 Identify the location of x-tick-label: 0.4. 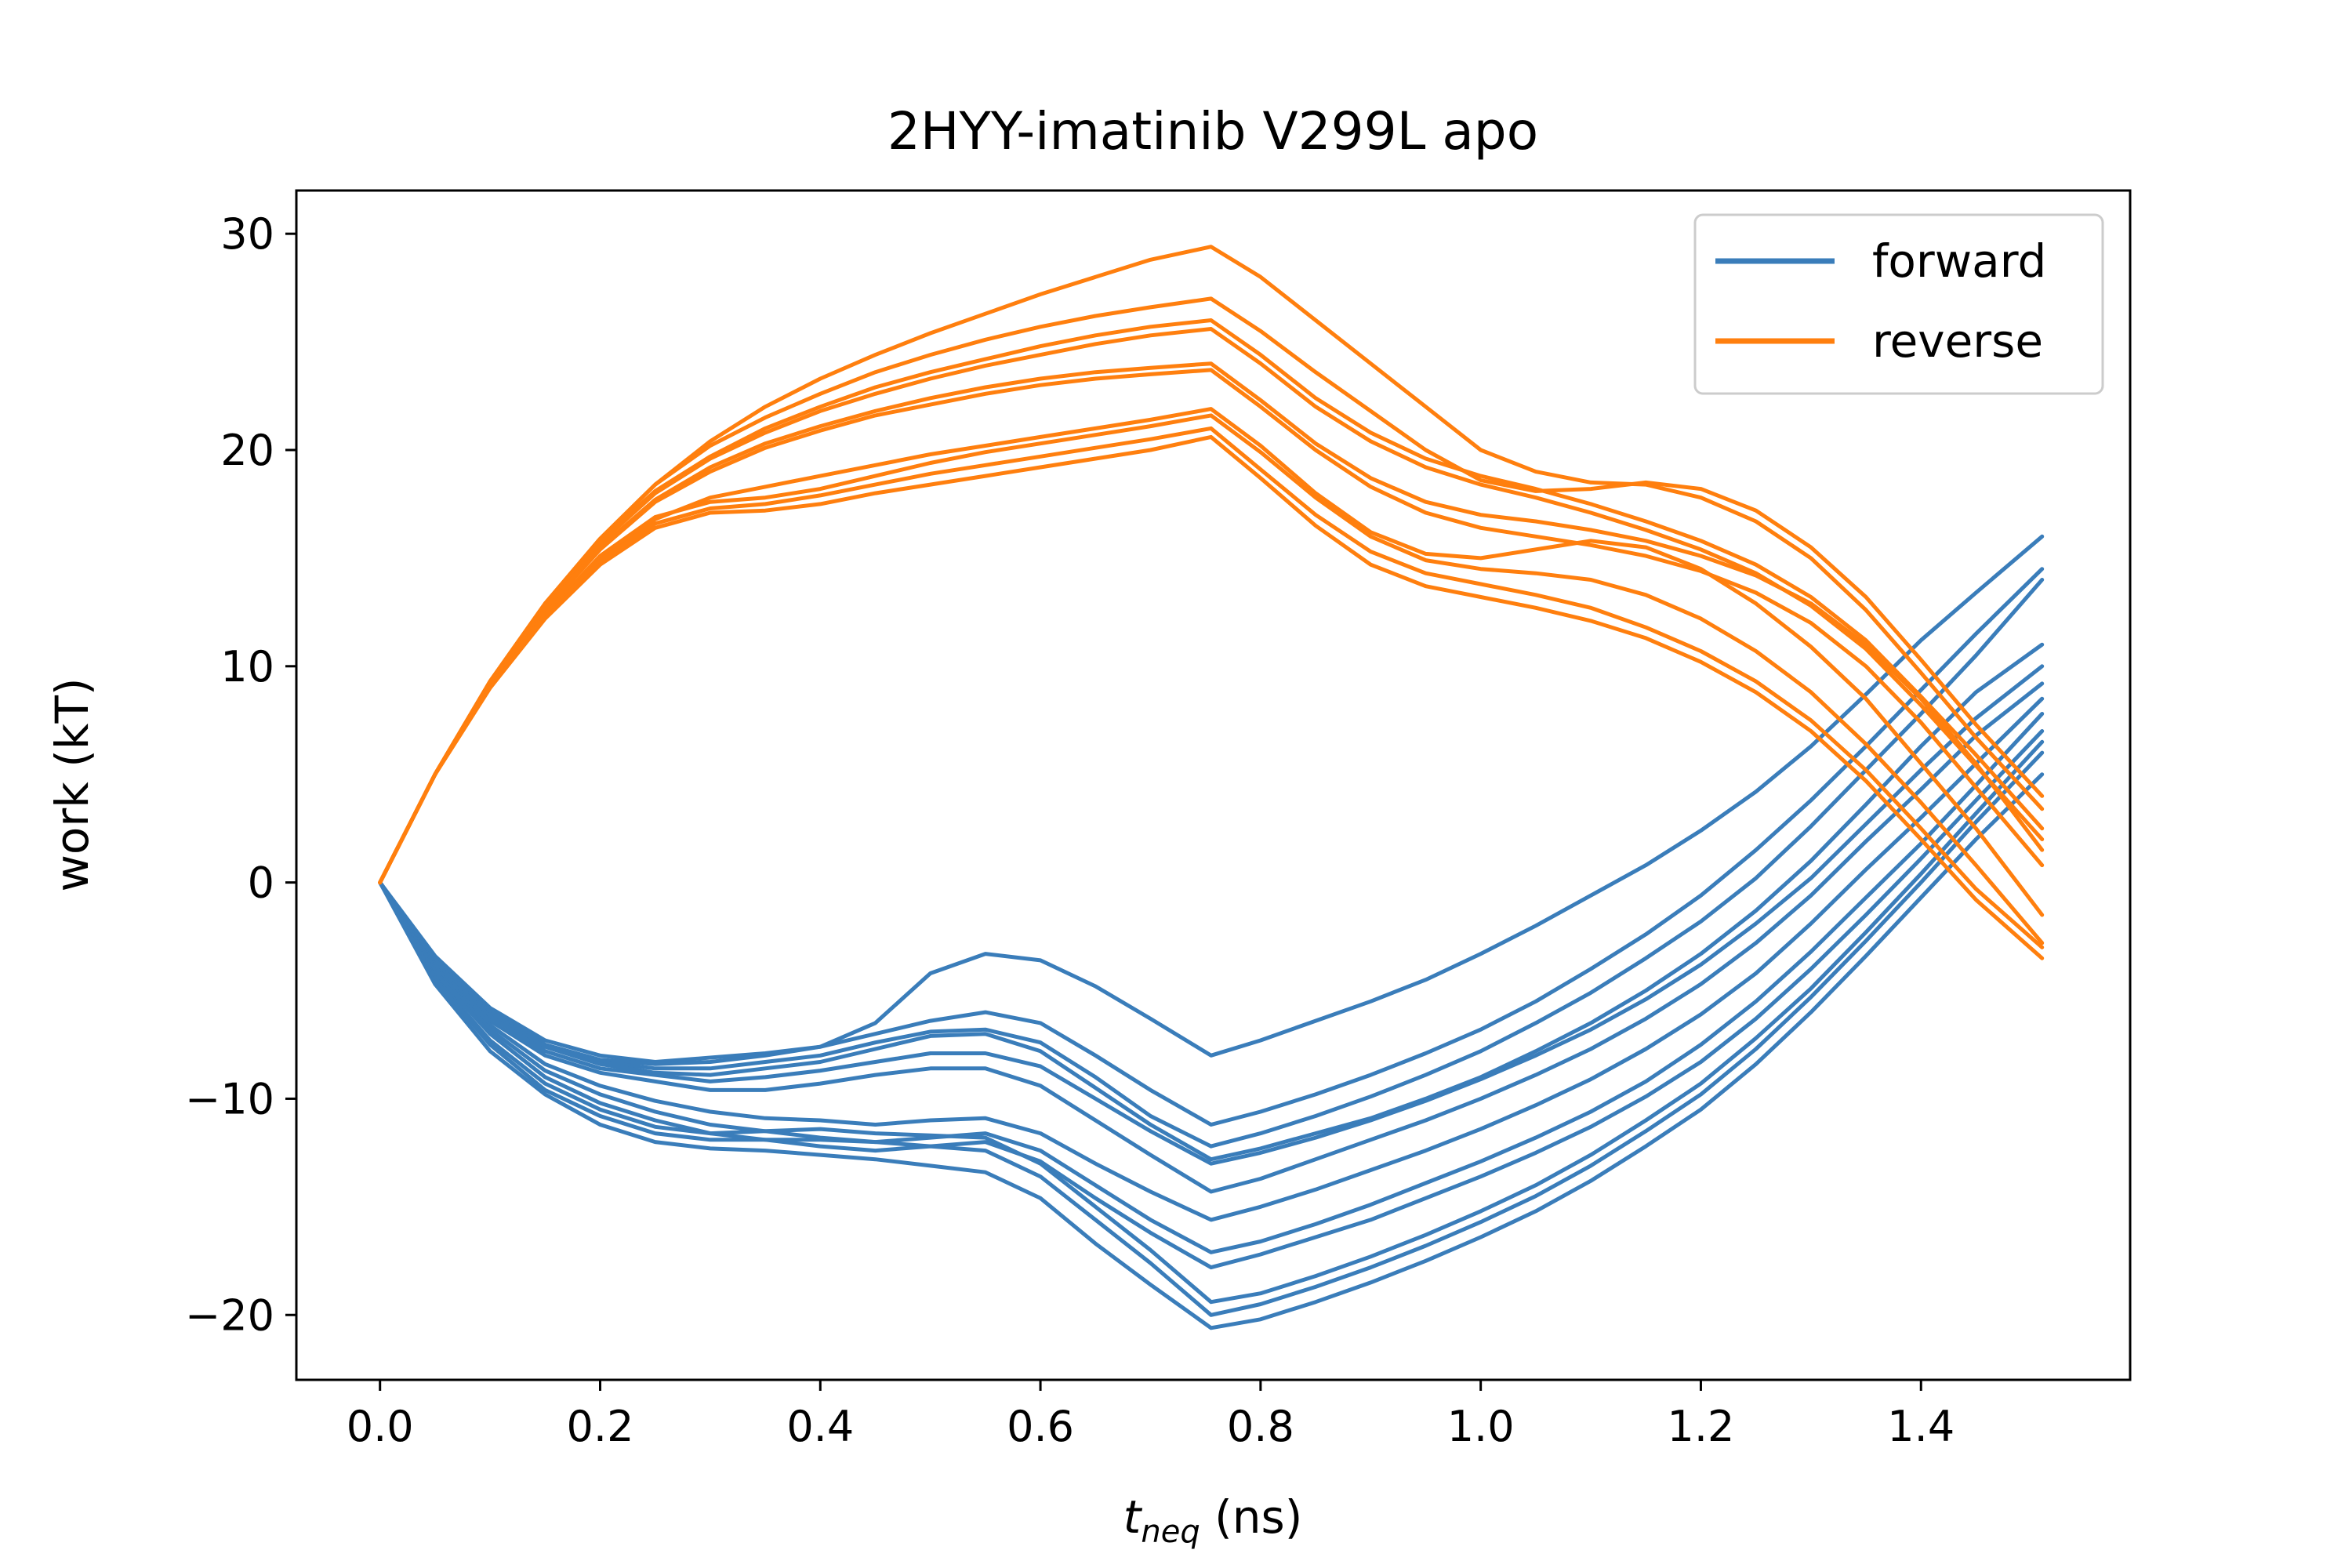
(820, 1426).